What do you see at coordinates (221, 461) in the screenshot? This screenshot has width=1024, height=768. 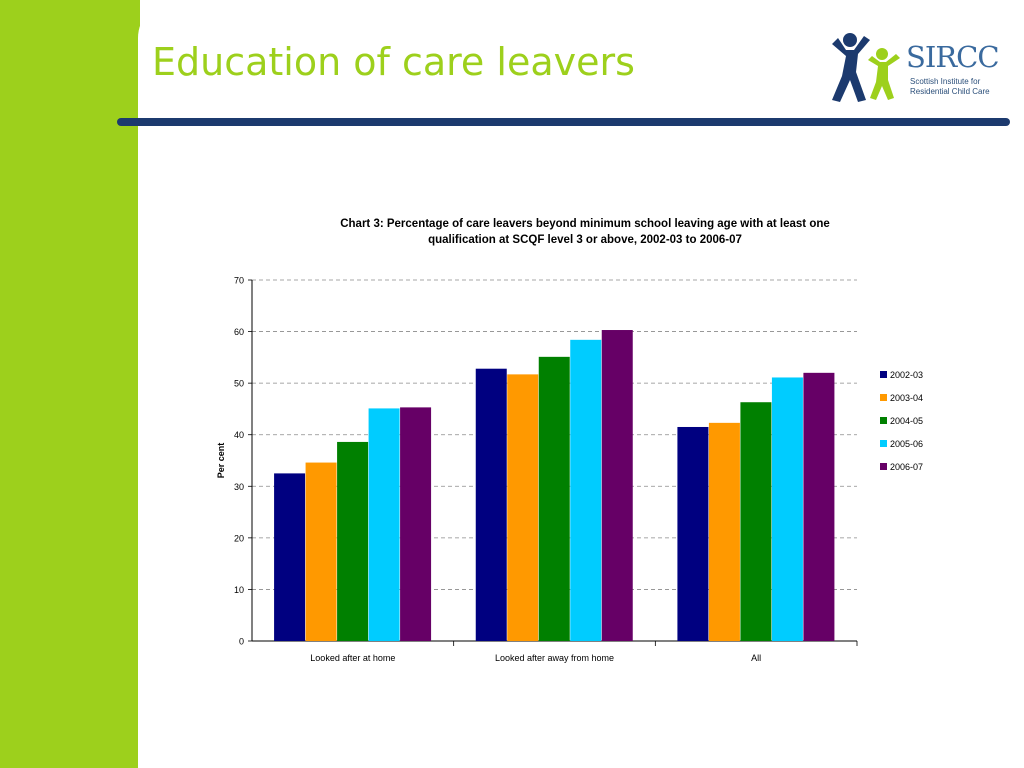 I see `y-axis-label: Per cent` at bounding box center [221, 461].